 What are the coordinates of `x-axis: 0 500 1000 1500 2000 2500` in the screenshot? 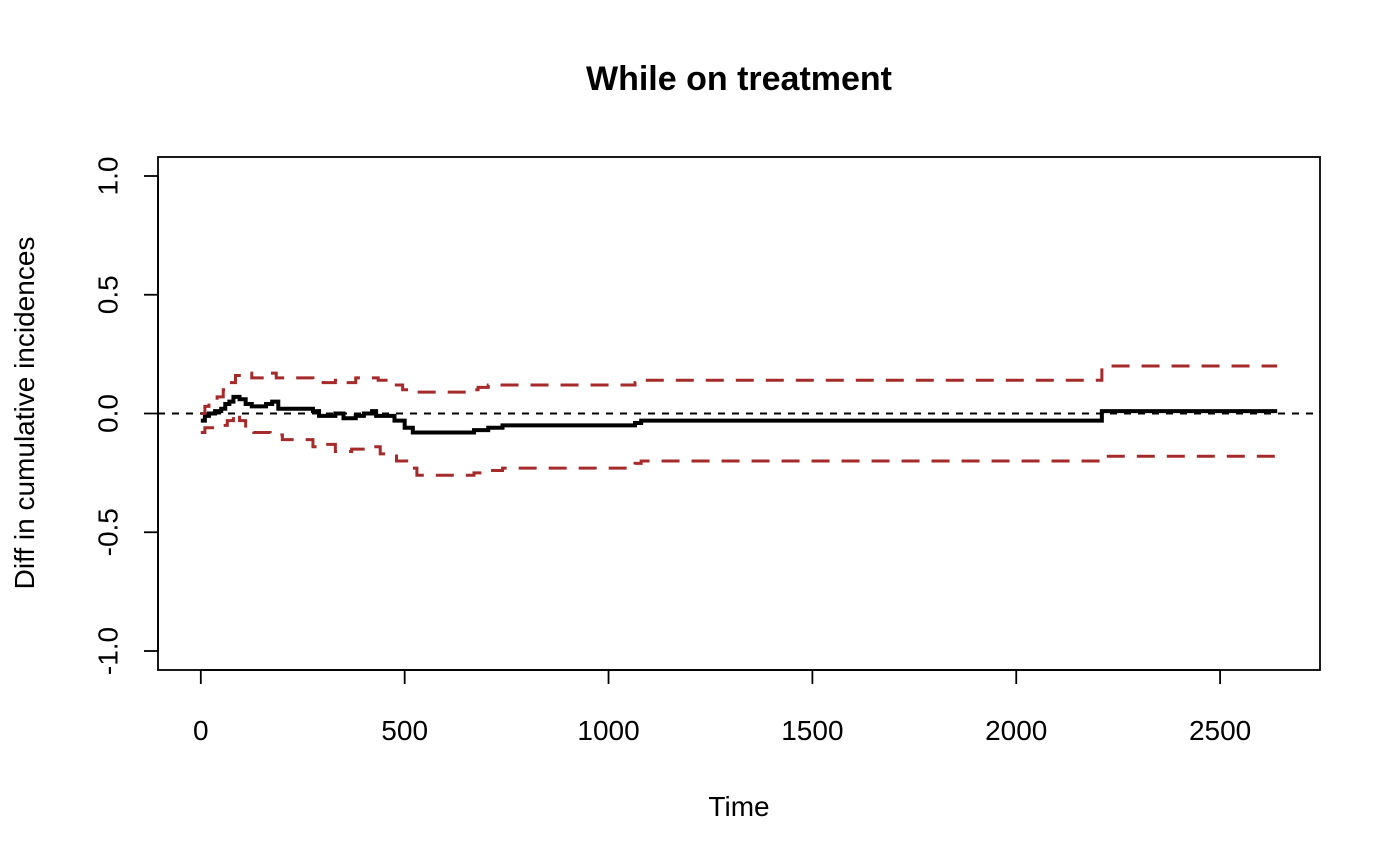 It's located at (722, 707).